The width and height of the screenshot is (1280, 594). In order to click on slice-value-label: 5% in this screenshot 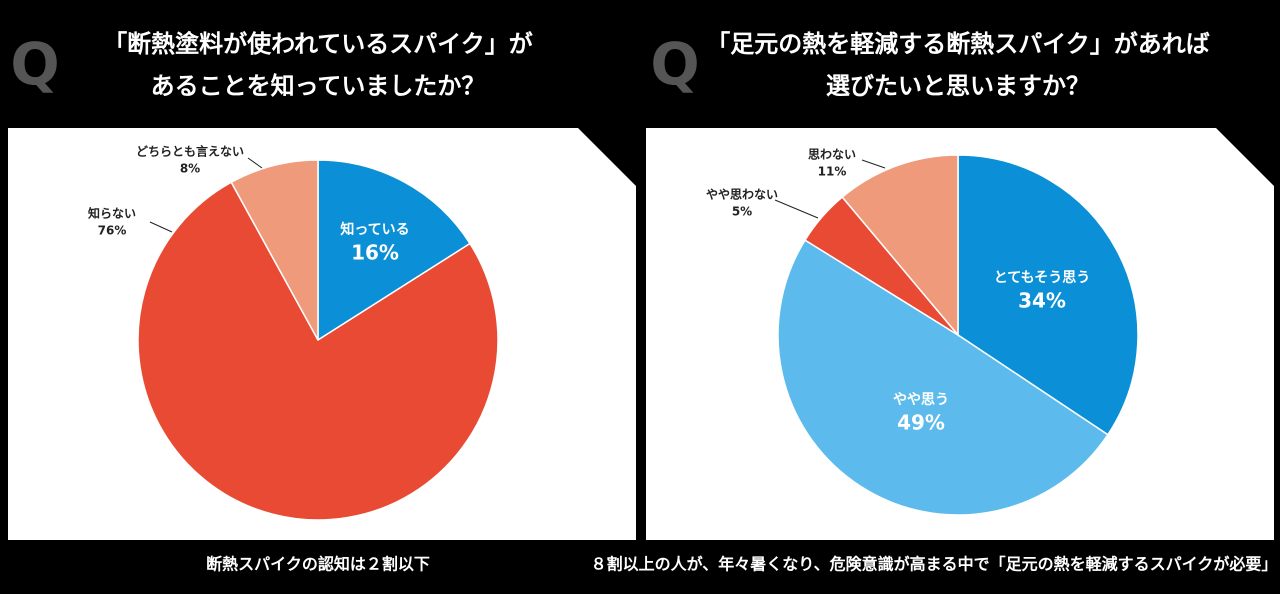, I will do `click(742, 212)`.